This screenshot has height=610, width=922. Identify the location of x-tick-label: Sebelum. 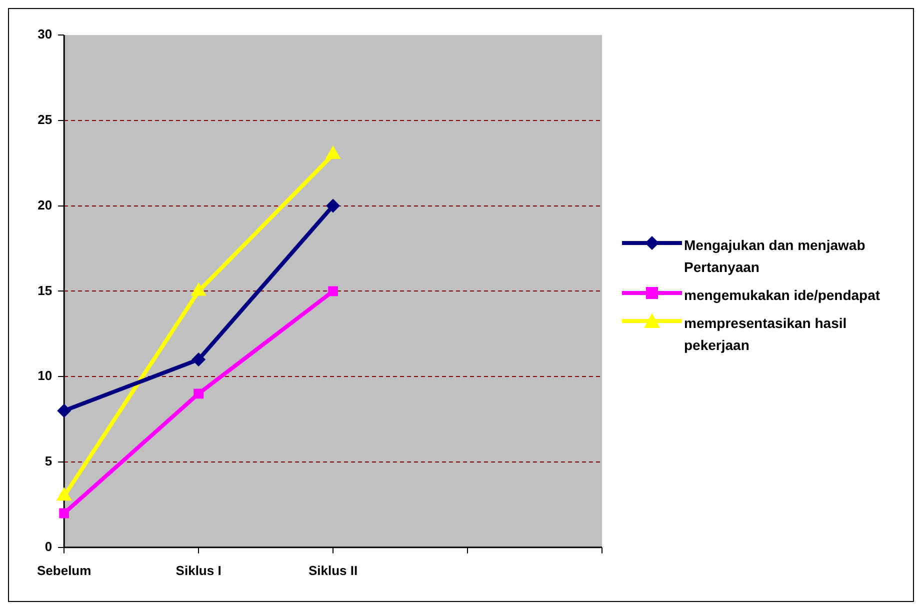
(64, 570).